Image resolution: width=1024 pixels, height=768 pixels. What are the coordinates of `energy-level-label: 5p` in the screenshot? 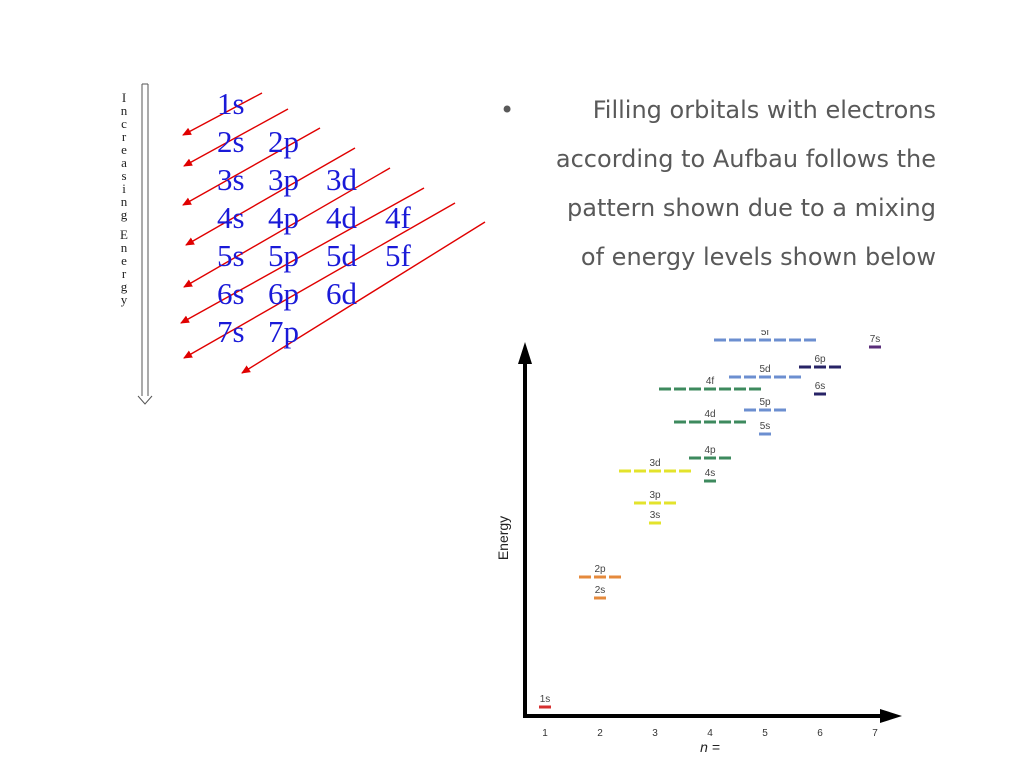 It's located at (765, 402).